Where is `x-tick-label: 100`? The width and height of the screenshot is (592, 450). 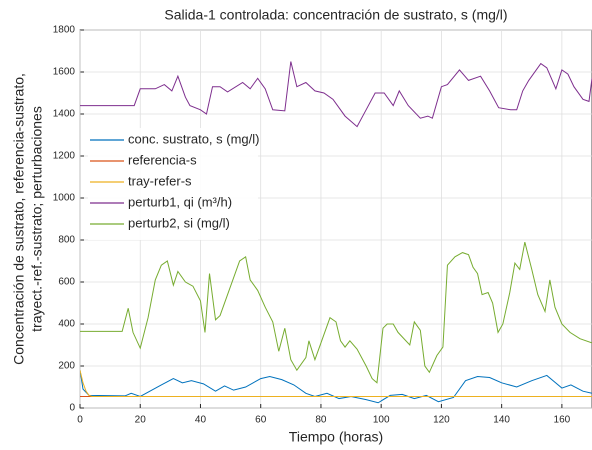
x-tick-label: 100 is located at coordinates (381, 420).